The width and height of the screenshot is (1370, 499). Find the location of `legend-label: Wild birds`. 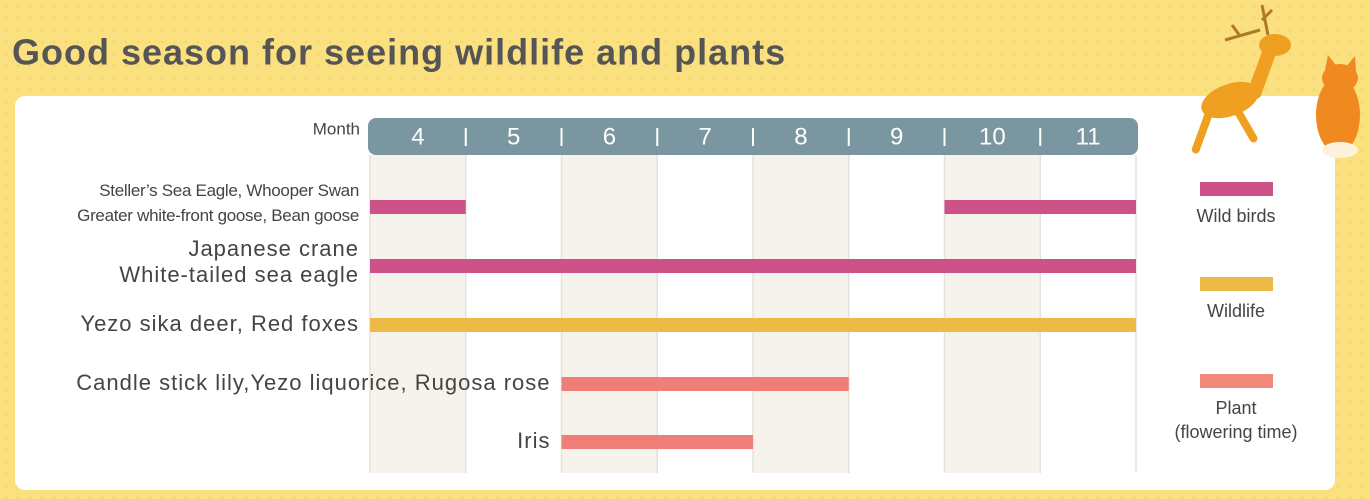

legend-label: Wild birds is located at coordinates (1235, 216).